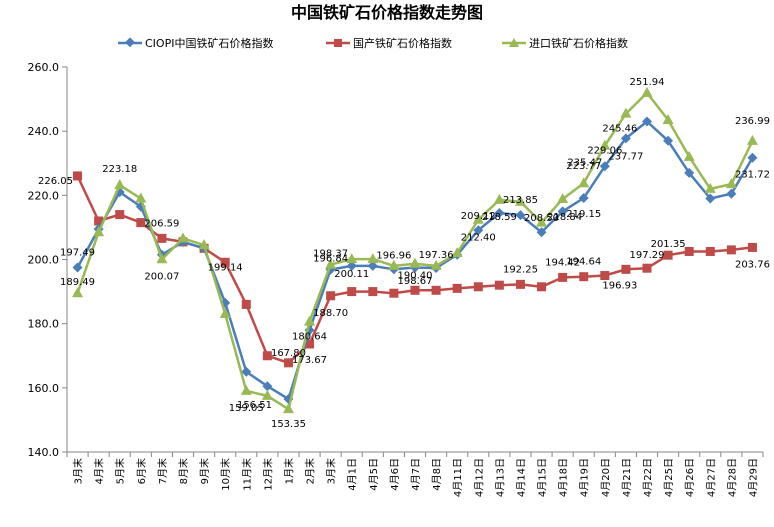 The image size is (774, 527). What do you see at coordinates (565, 43) in the screenshot?
I see `legend-item-imported: 进口铁矿石价格指数` at bounding box center [565, 43].